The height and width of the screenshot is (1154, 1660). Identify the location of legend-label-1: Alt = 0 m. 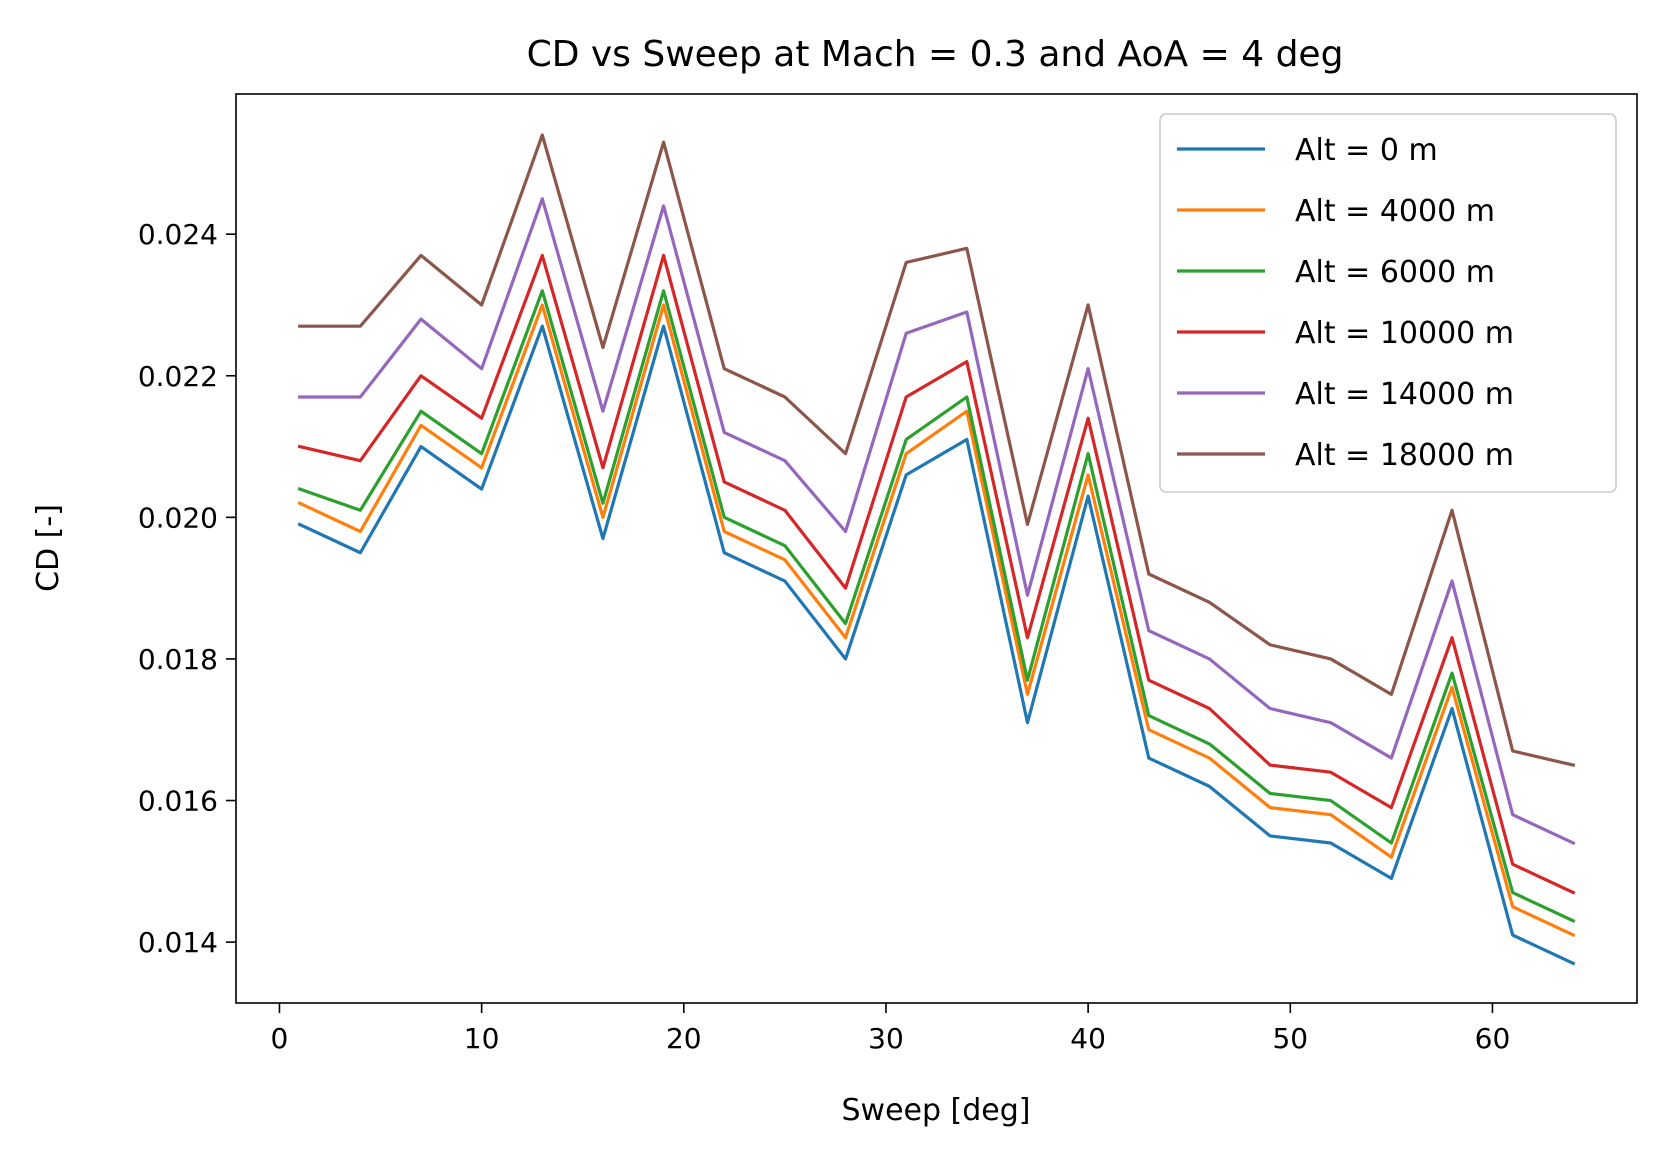
(1366, 150).